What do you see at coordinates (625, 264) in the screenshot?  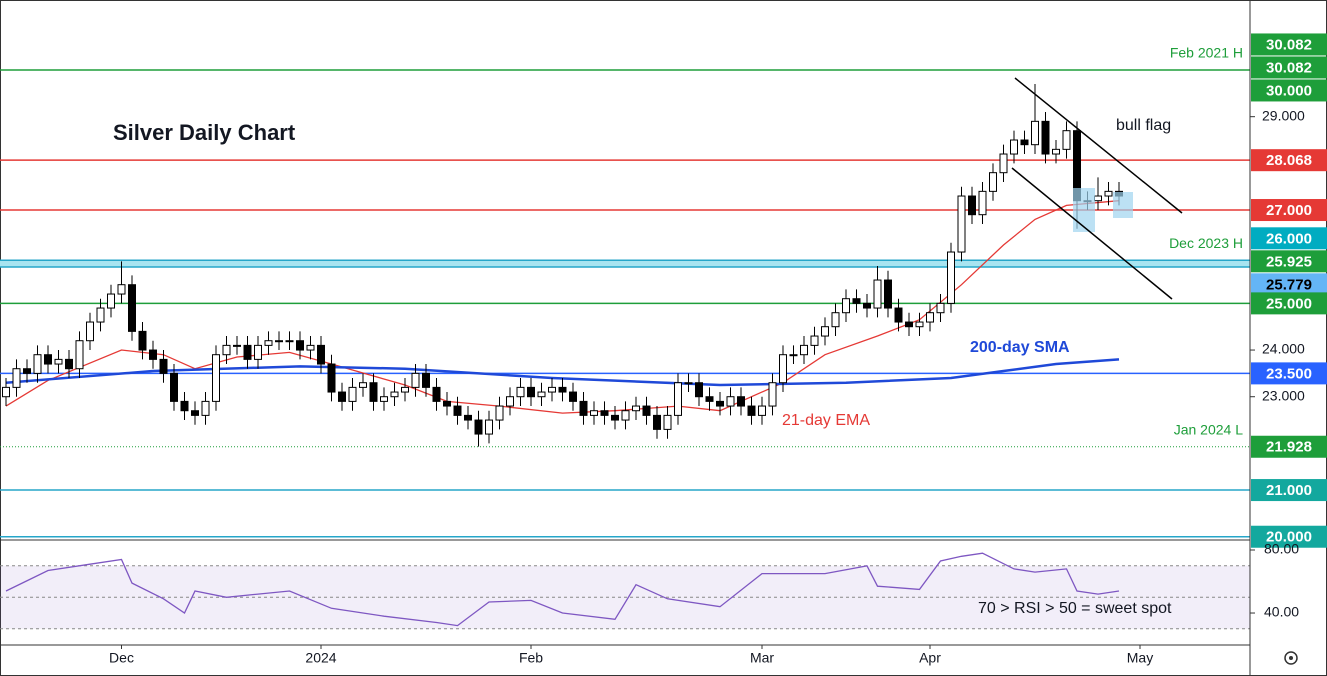 I see `zone` at bounding box center [625, 264].